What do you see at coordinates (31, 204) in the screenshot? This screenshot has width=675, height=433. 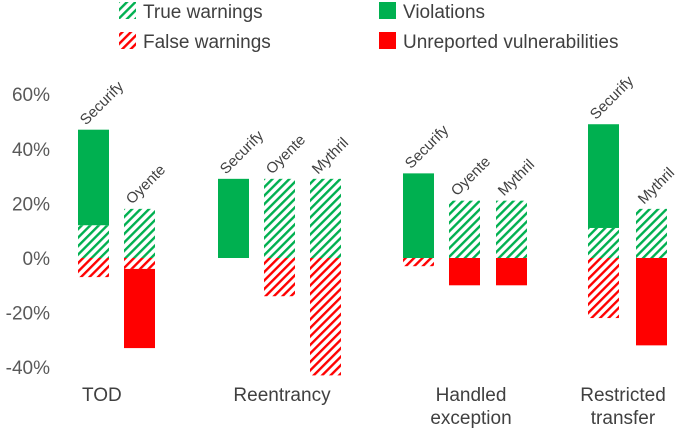 I see `y-tick-label: 20%` at bounding box center [31, 204].